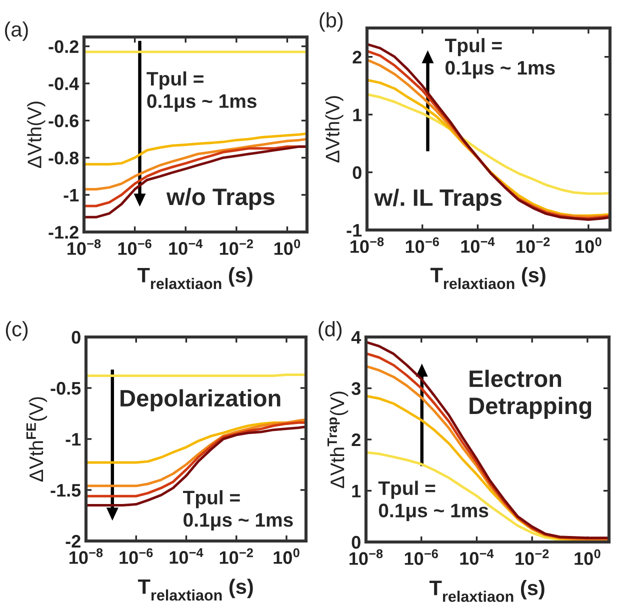 This screenshot has width=628, height=610. What do you see at coordinates (63, 158) in the screenshot?
I see `y-tick-label: -0.8` at bounding box center [63, 158].